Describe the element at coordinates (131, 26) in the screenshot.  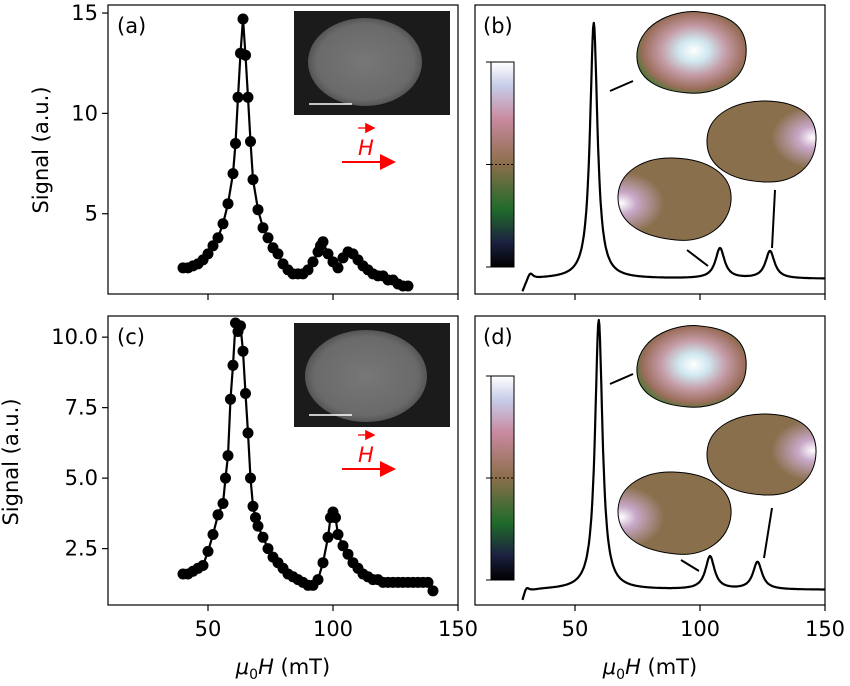
I see `panel-label: (a)` at that location.